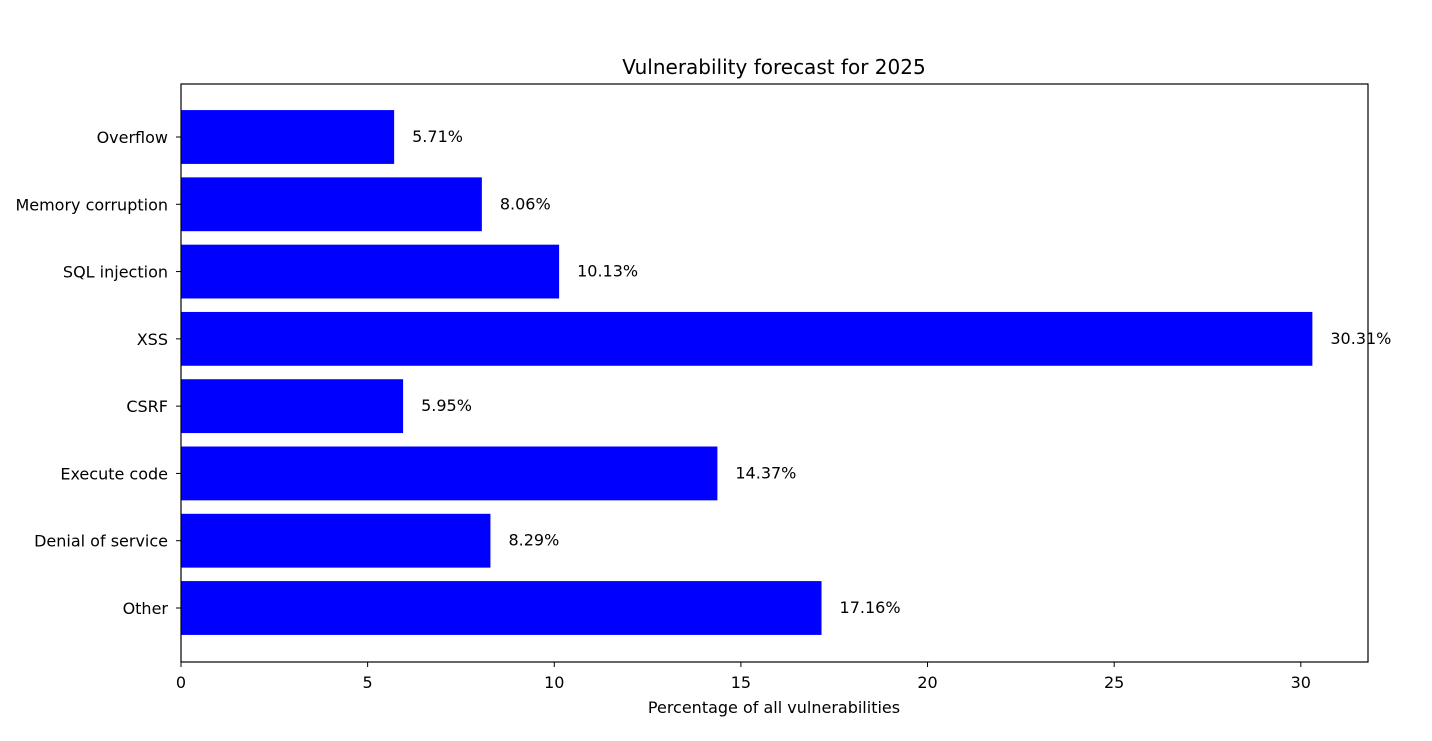 This screenshot has width=1432, height=741. Describe the element at coordinates (765, 472) in the screenshot. I see `data-label: 14.37%` at that location.